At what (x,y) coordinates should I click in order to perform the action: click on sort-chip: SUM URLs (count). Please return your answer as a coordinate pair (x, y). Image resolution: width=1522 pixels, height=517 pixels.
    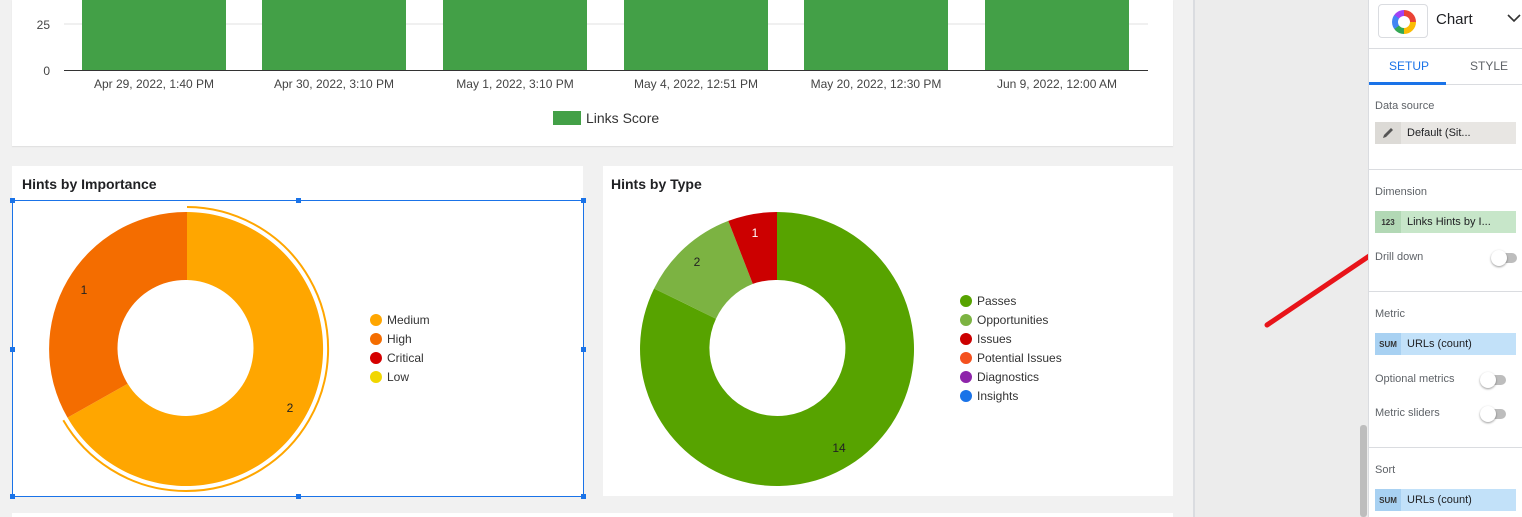
    Looking at the image, I should click on (1445, 500).